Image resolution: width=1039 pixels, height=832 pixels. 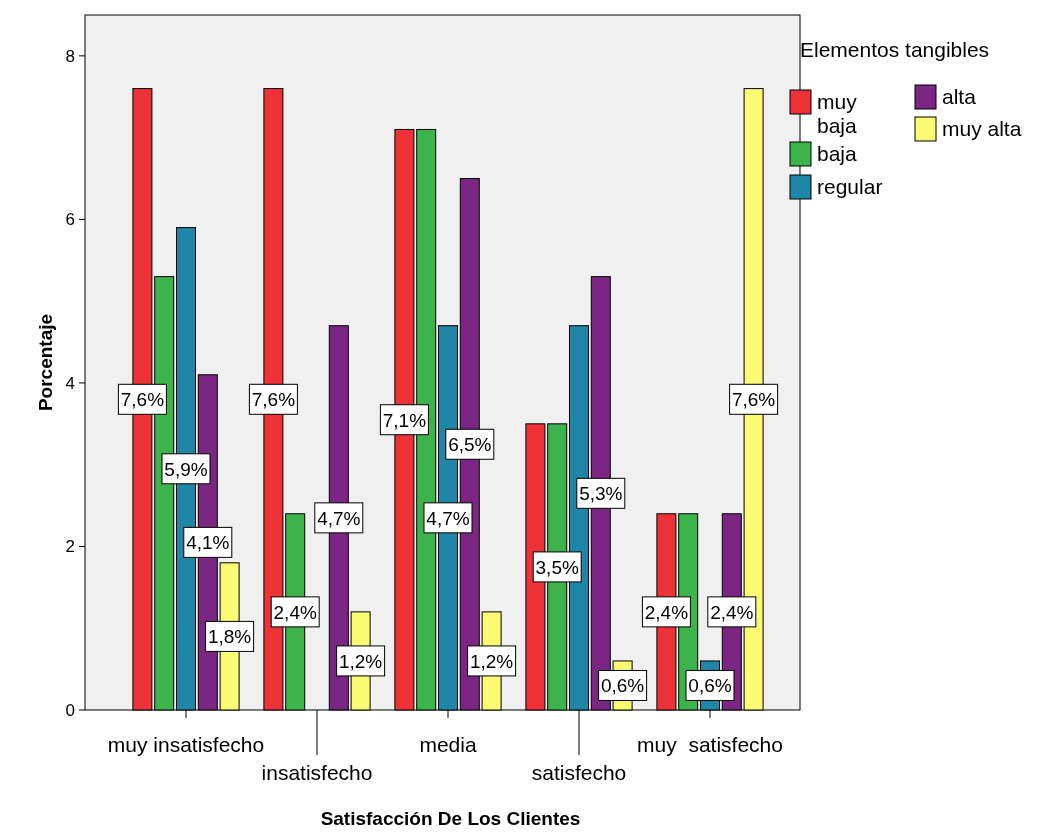 I want to click on data-label: 6,5%, so click(x=470, y=445).